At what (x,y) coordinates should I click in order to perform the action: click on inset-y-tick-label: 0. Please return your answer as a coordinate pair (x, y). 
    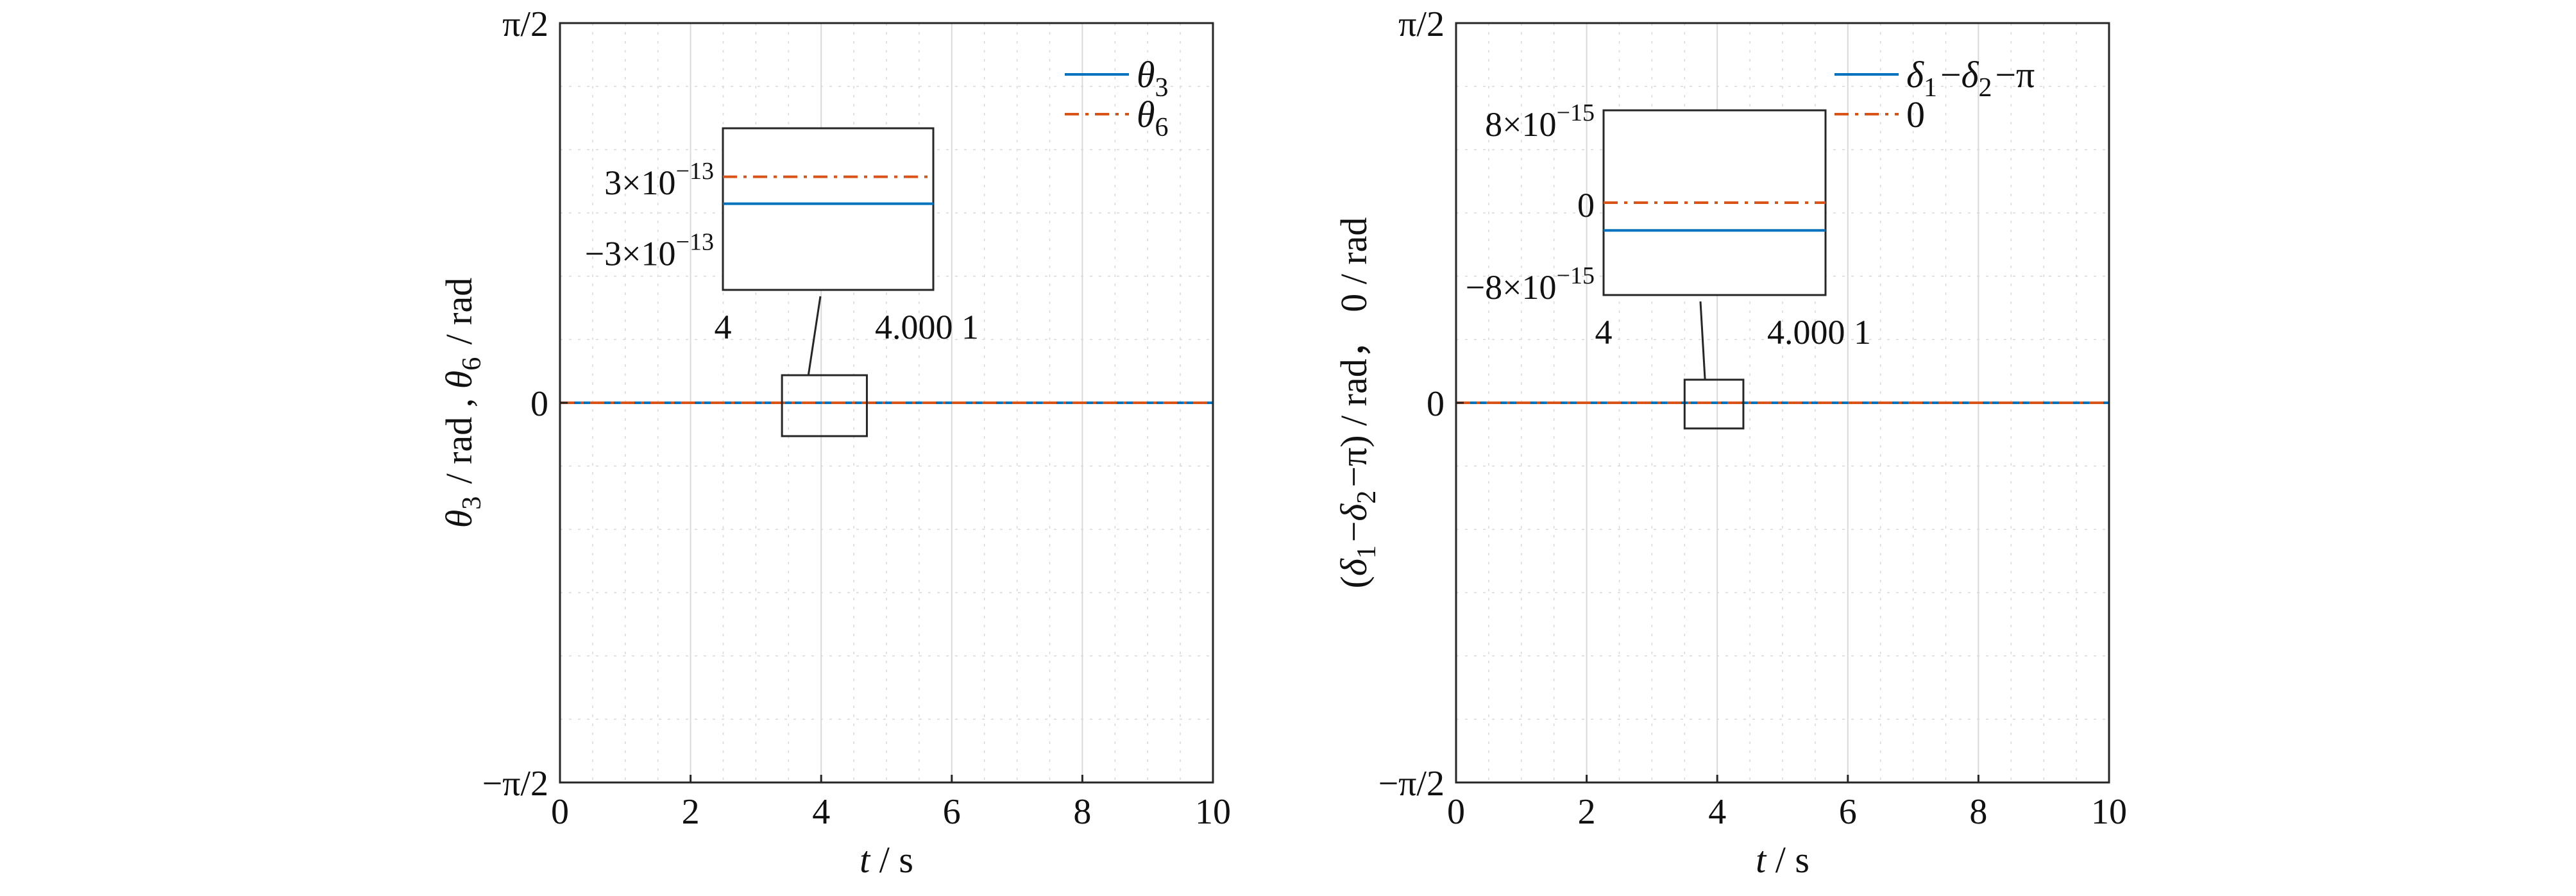
    Looking at the image, I should click on (1586, 205).